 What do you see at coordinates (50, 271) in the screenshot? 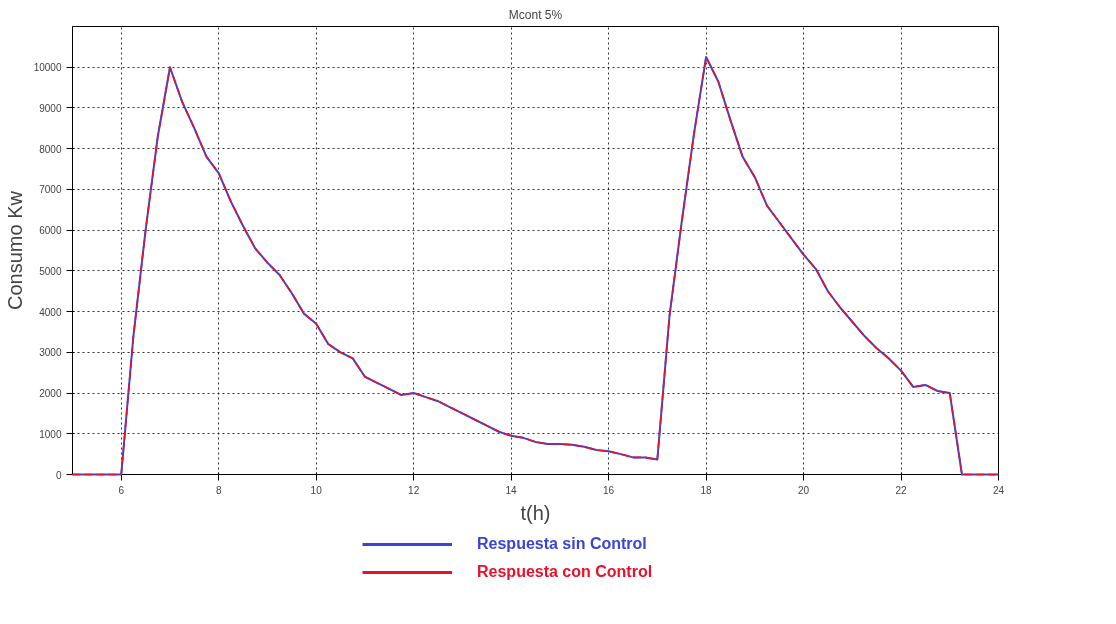
I see `y-tick-label: 5000` at bounding box center [50, 271].